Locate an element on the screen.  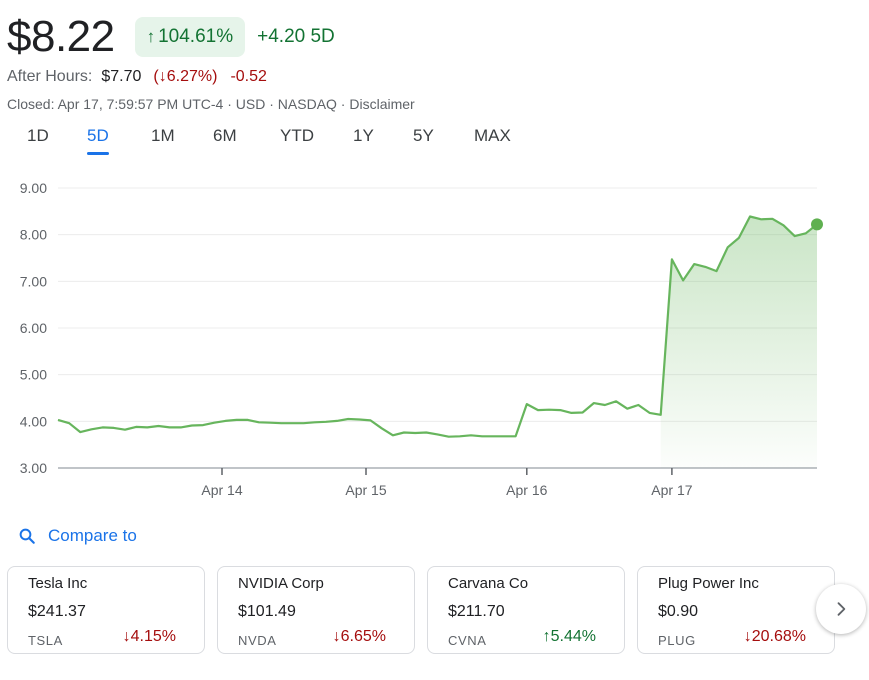
compare-label: Compare to is located at coordinates (92, 535).